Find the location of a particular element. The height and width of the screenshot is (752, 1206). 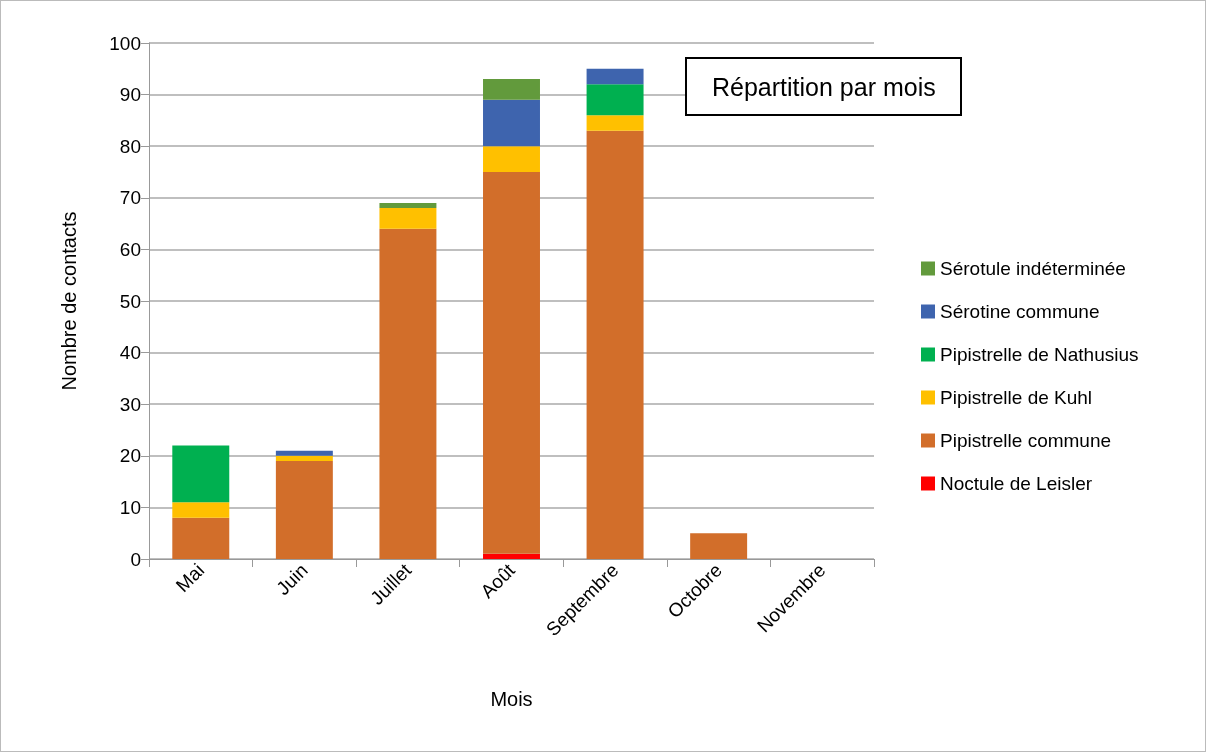

x-tick-label: Mai is located at coordinates (190, 578).